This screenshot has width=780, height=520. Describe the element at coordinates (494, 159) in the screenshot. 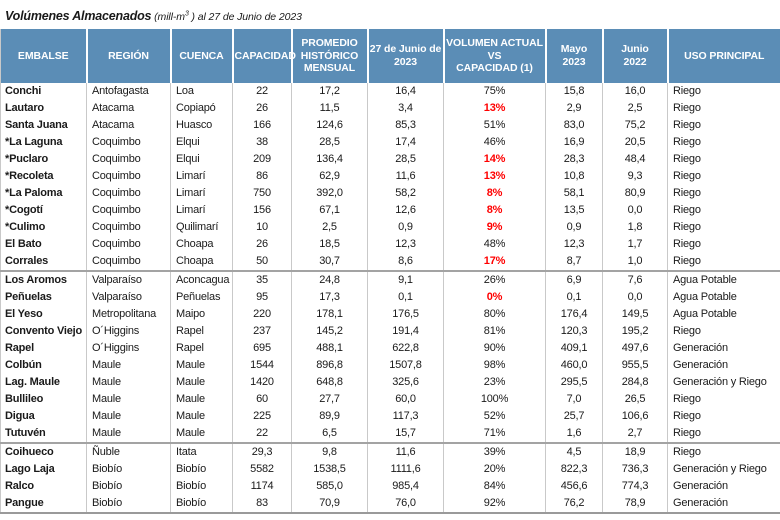

I see `cell-volumen-actual-vs-capacidad: 14%` at that location.